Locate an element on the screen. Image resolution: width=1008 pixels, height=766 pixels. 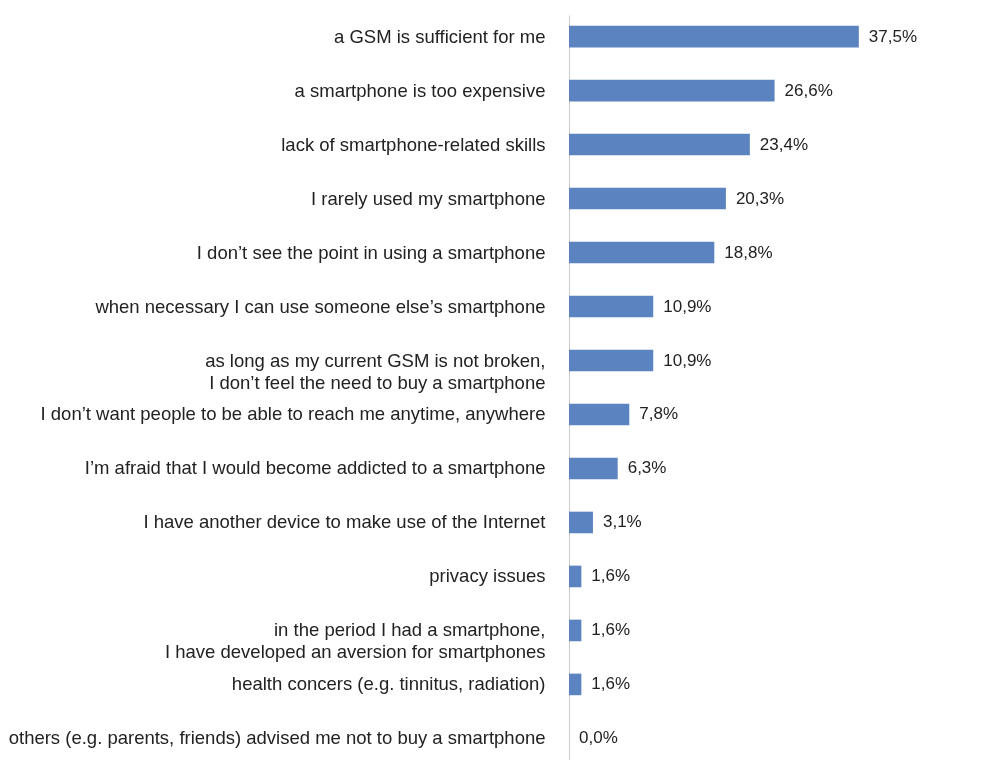
y-tick-label: I rarely used my smartphone is located at coordinates (428, 198).